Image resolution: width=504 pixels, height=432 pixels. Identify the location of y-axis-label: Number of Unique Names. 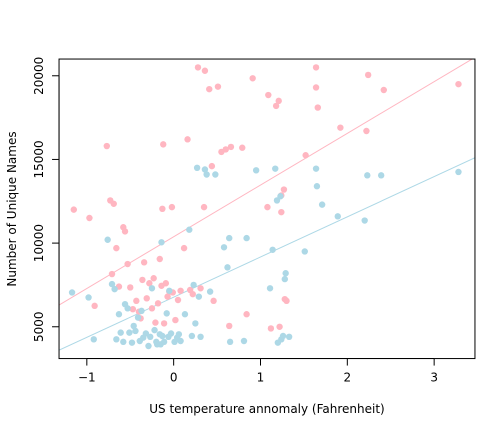
(12, 208).